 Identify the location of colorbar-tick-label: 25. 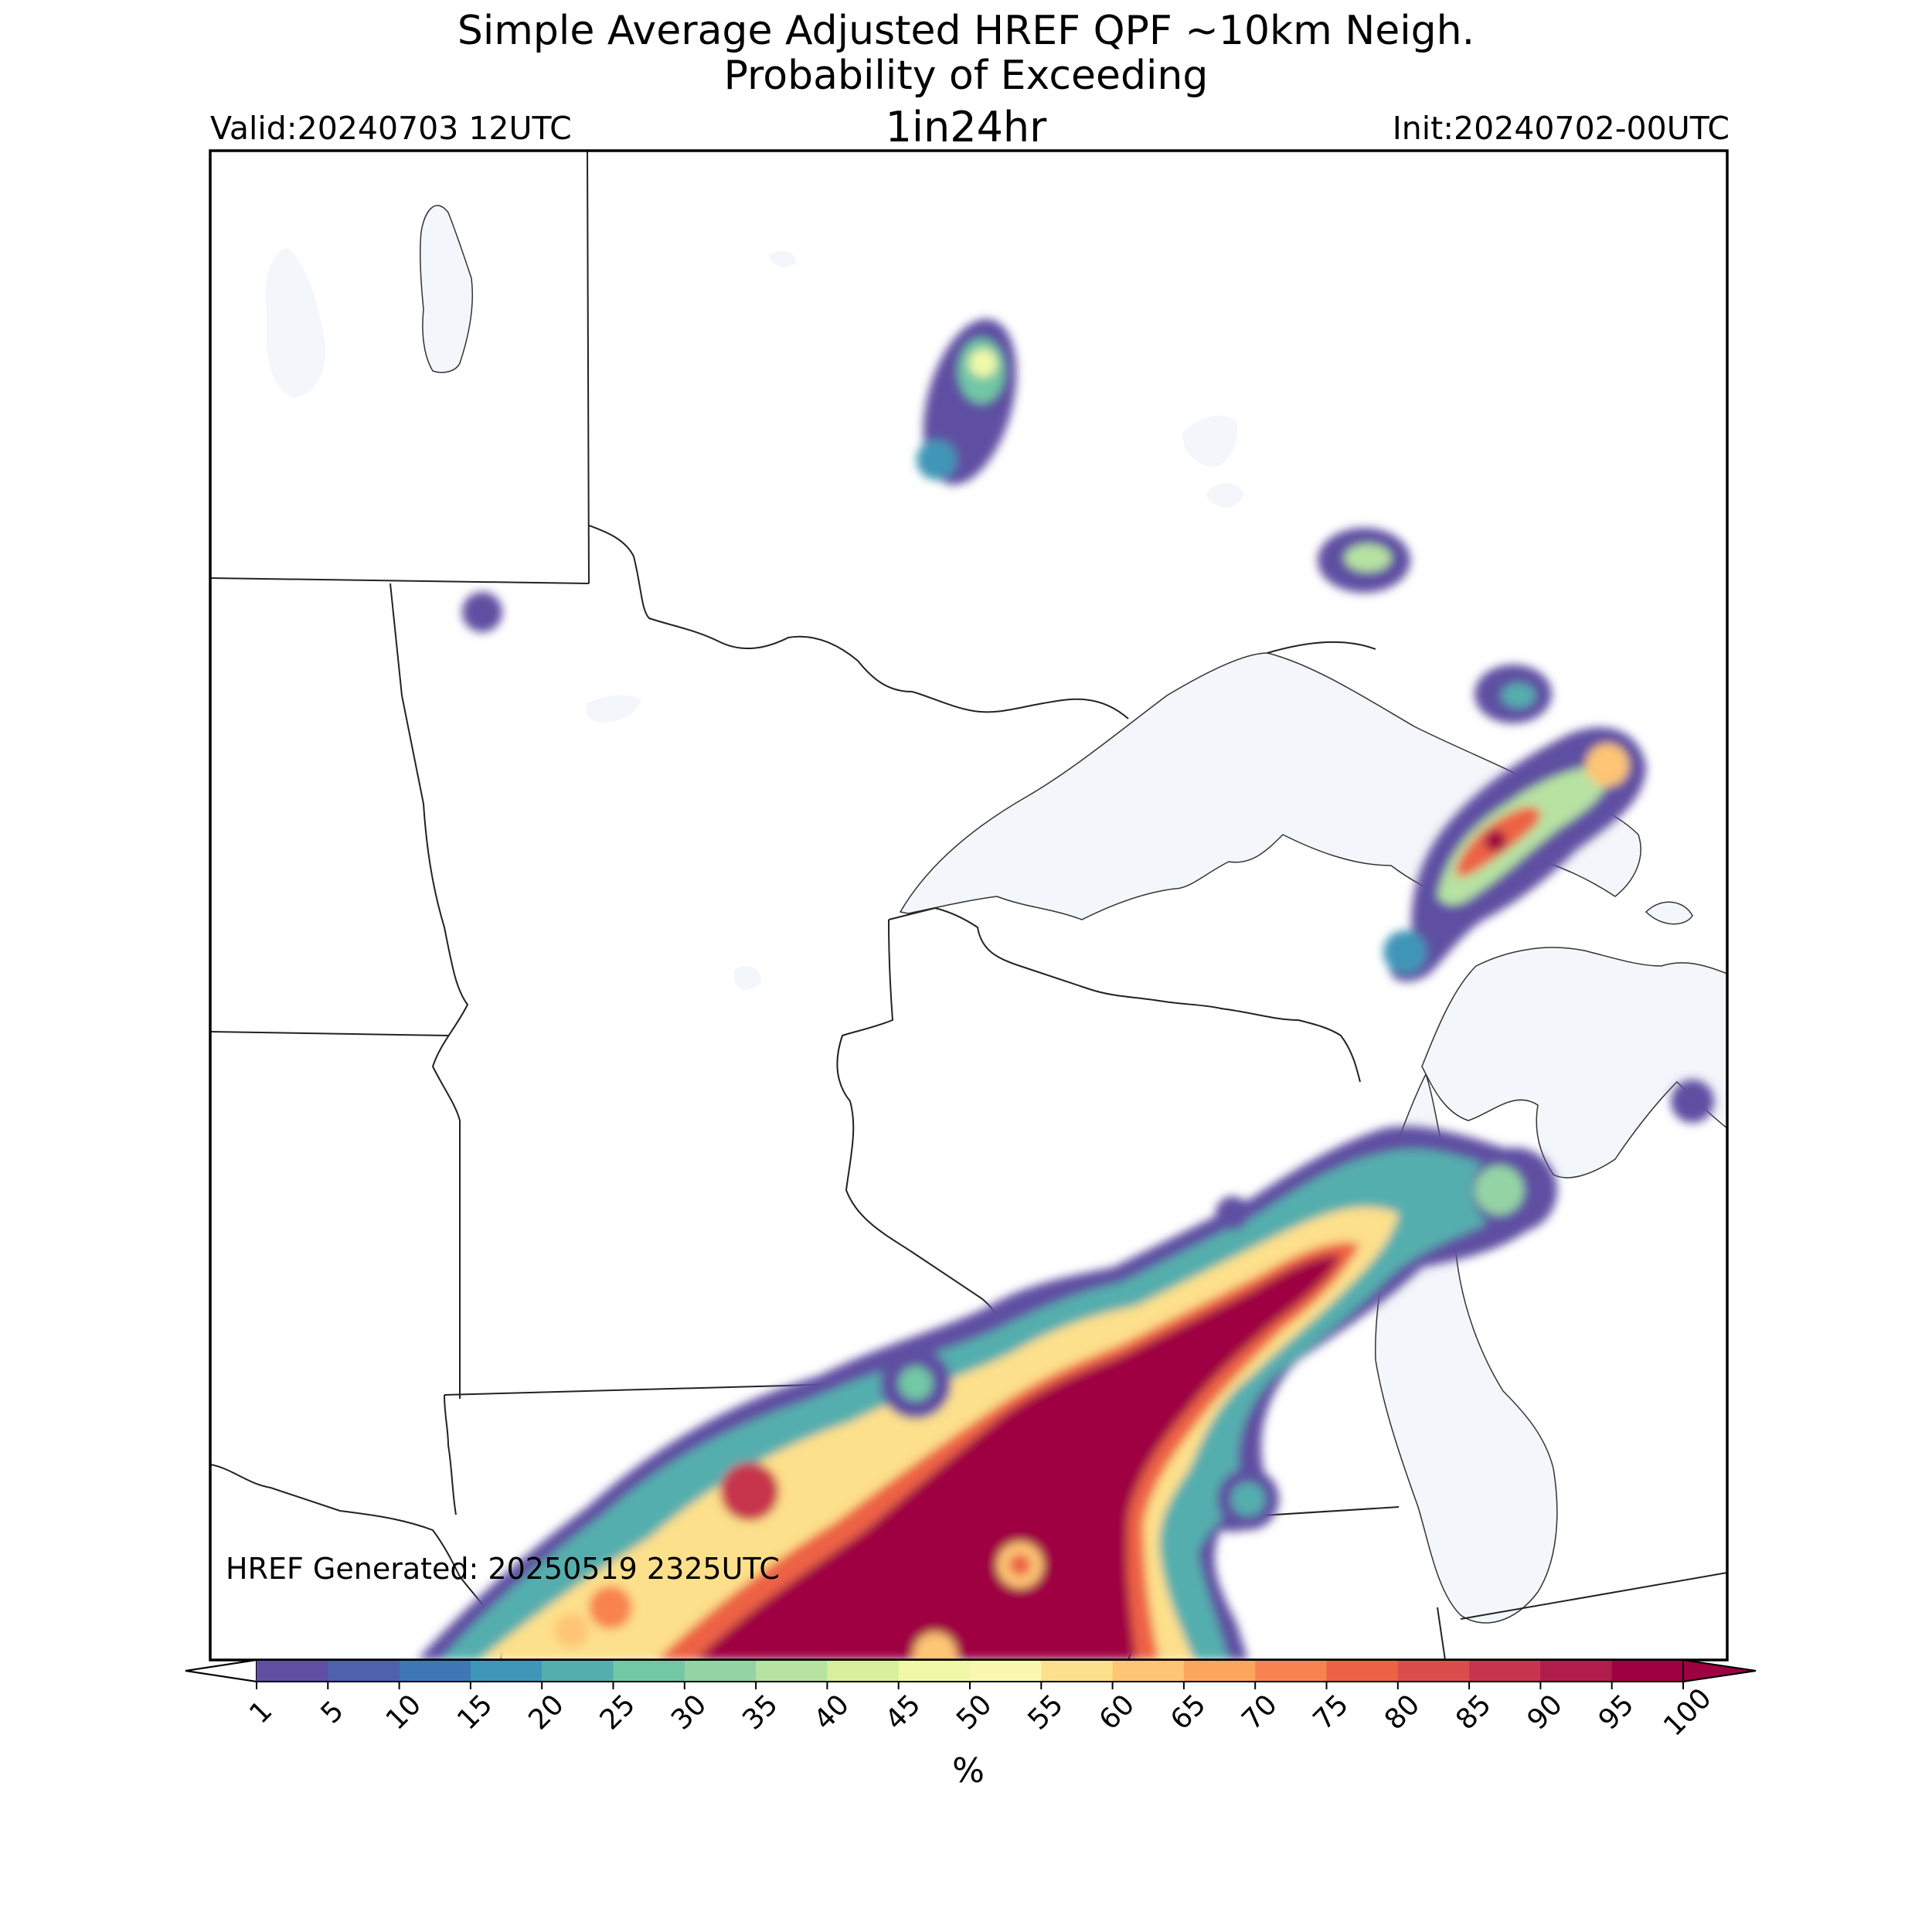
(617, 1713).